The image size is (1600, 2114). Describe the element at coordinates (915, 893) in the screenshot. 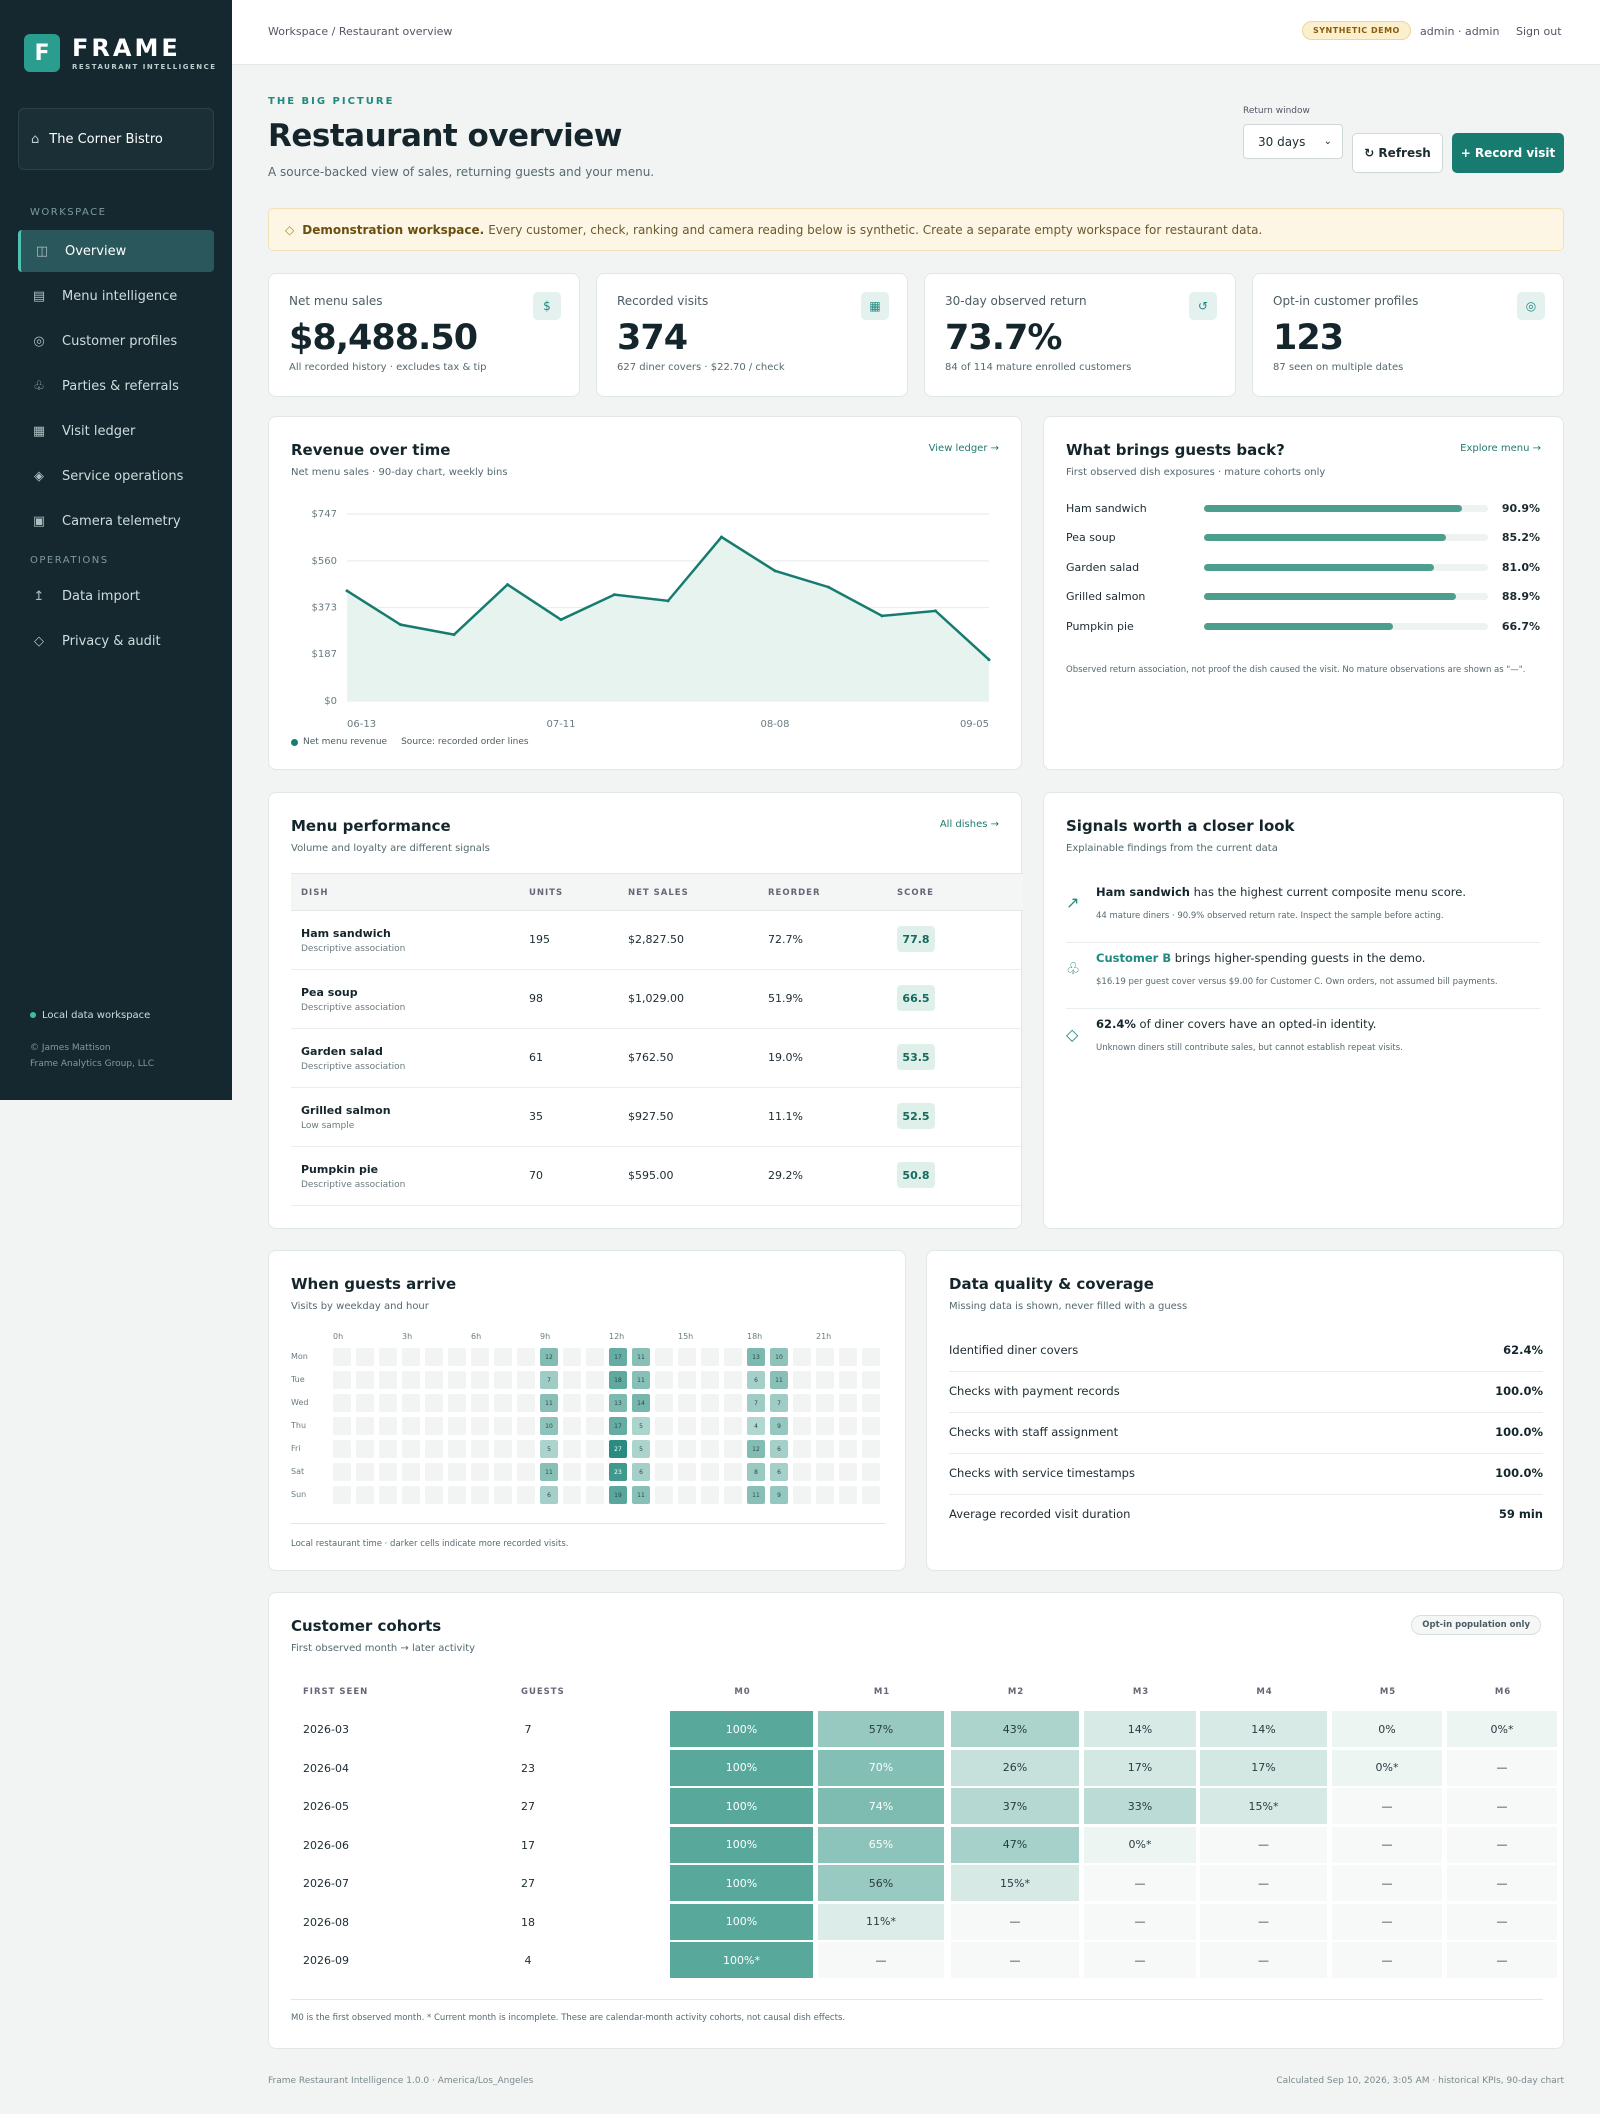

I see `col-score: SCORE` at that location.